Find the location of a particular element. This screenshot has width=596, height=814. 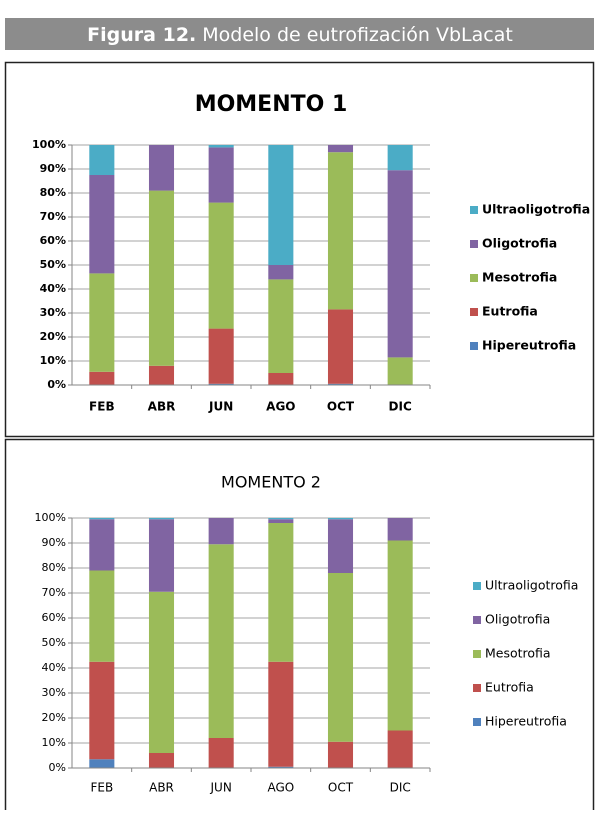

header-bar is located at coordinates (299, 34).